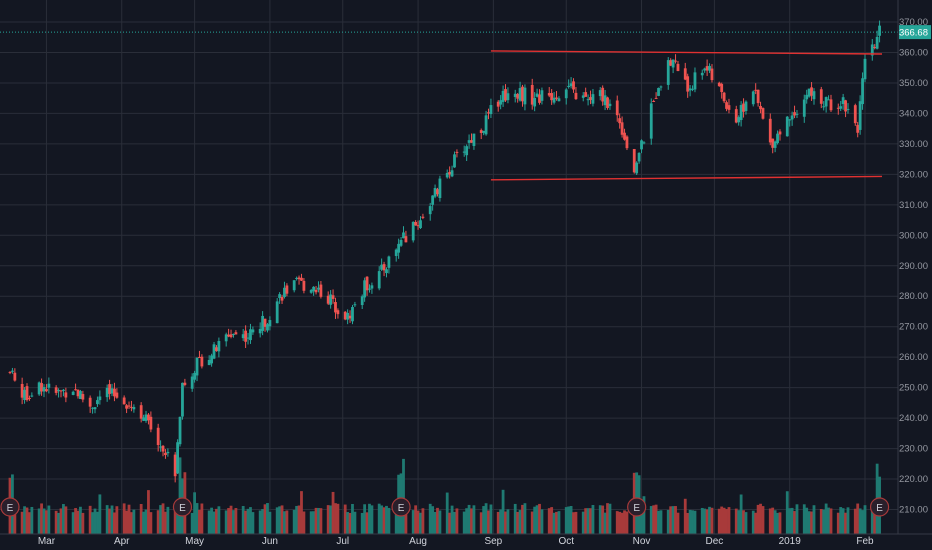 The height and width of the screenshot is (550, 932). What do you see at coordinates (913, 205) in the screenshot?
I see `price-tick-label: 310.00` at bounding box center [913, 205].